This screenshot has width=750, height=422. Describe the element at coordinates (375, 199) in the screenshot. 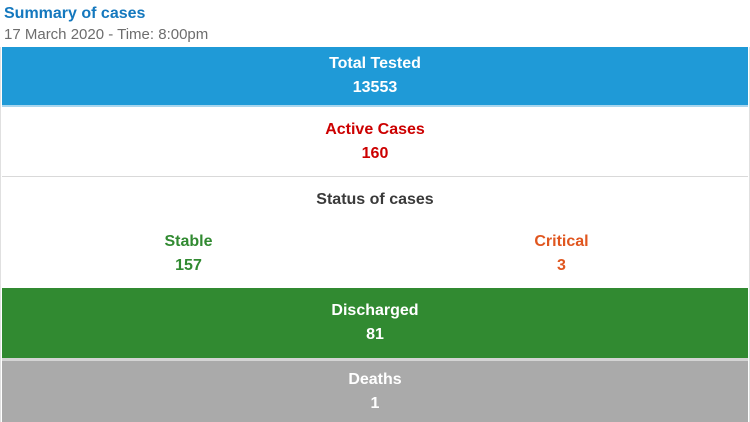

I see `status-of-cases-heading: Status of cases` at that location.